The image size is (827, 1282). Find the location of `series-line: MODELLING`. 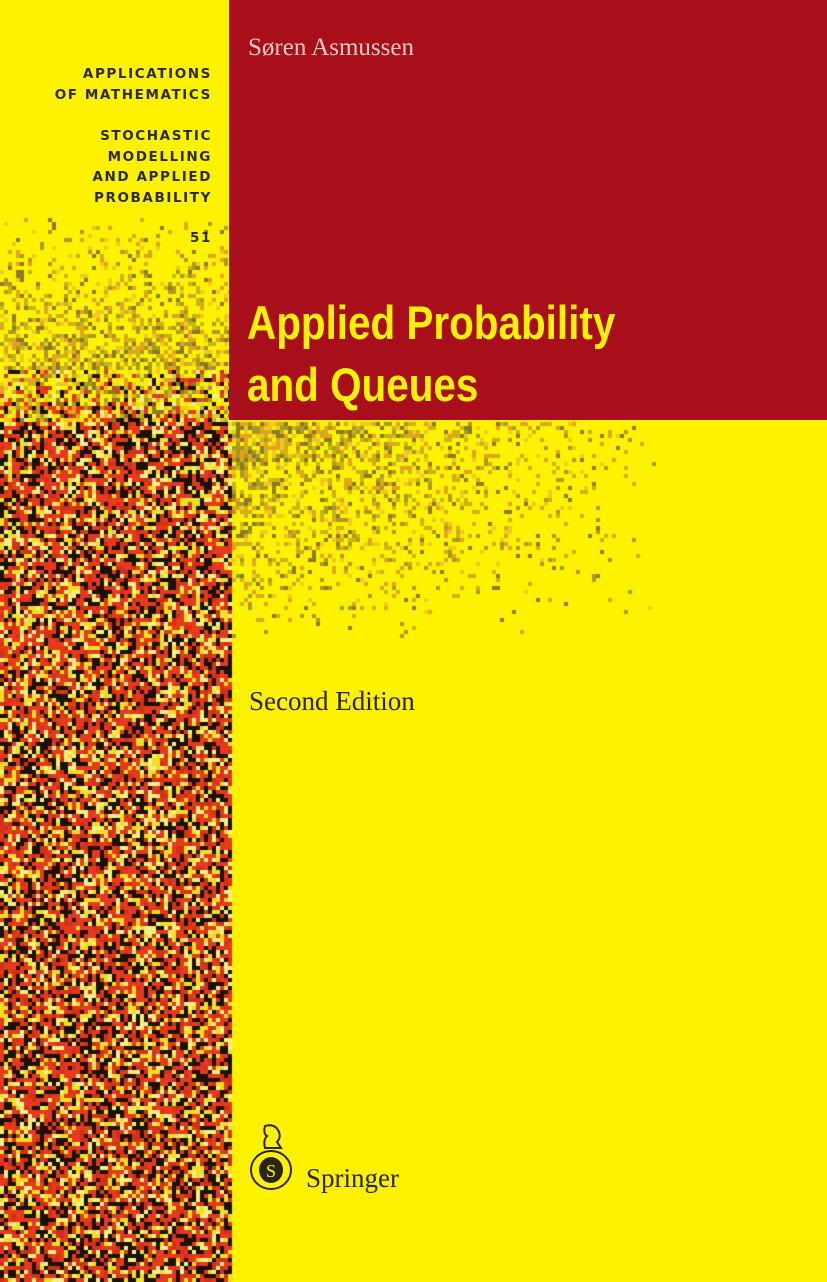

series-line: MODELLING is located at coordinates (159, 156).